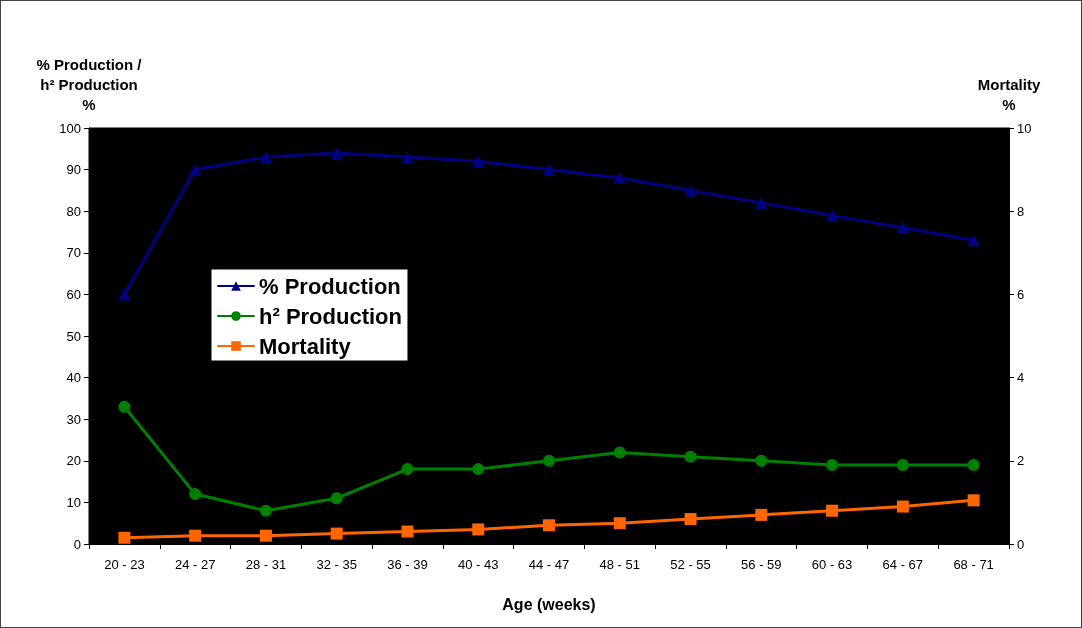 The width and height of the screenshot is (1082, 628). I want to click on x-tick-label: 36 - 39, so click(407, 564).